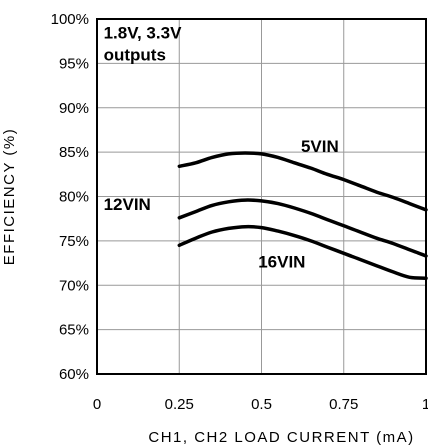  I want to click on x-tick-label: 1, so click(425, 404).